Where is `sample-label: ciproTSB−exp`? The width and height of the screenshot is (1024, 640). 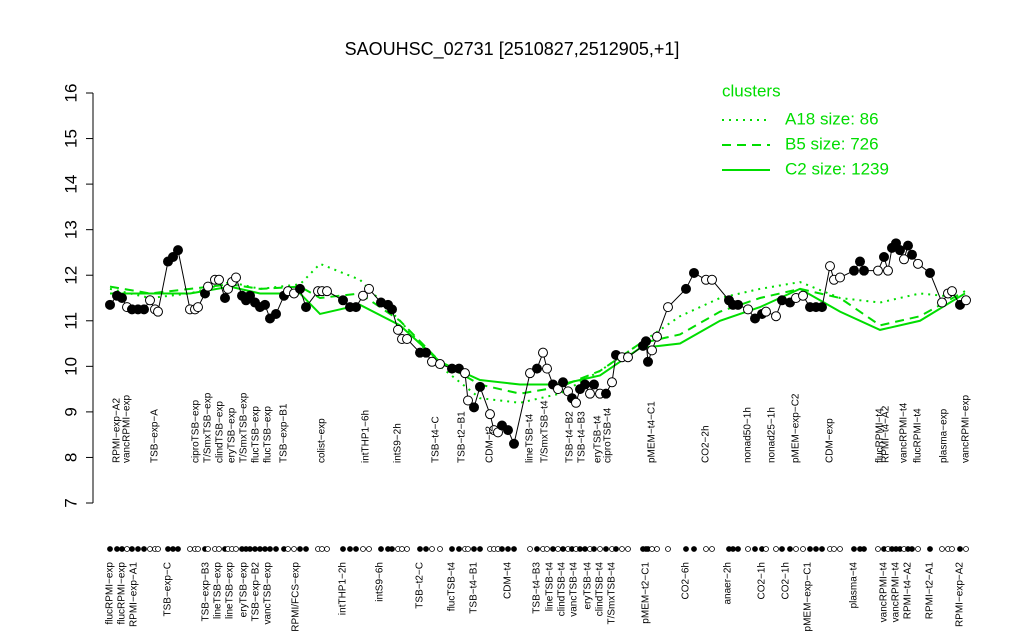 sample-label: ciproTSB−exp is located at coordinates (196, 431).